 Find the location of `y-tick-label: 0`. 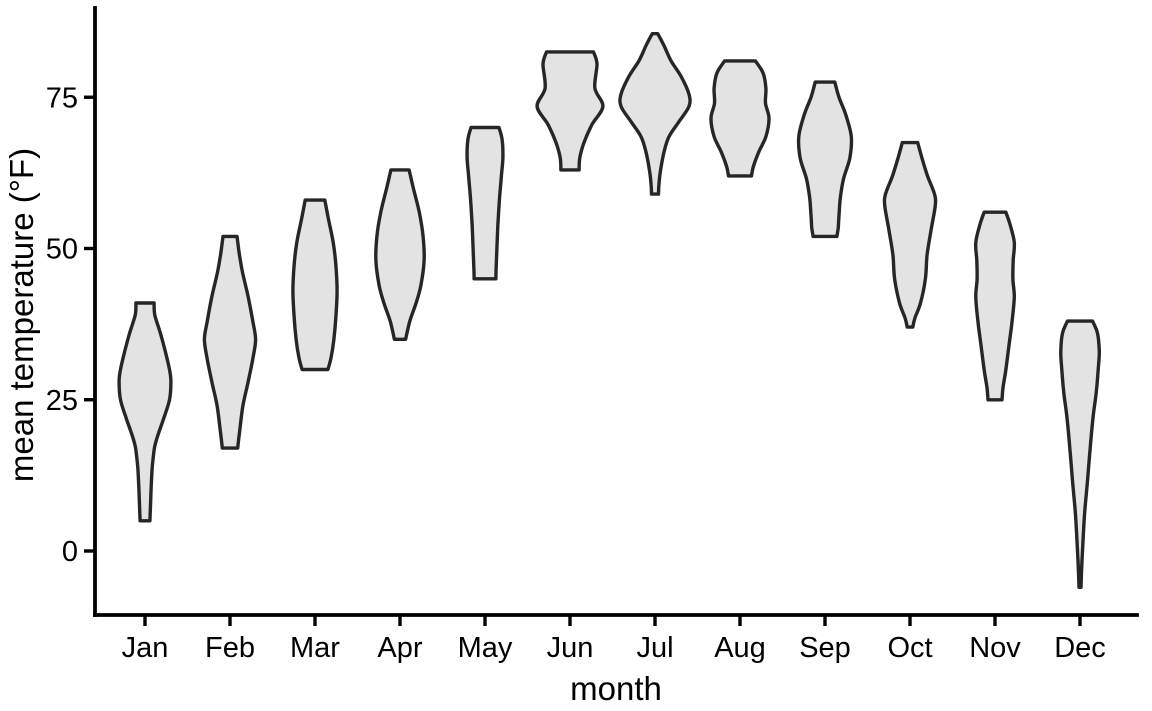

y-tick-label: 0 is located at coordinates (70, 552).